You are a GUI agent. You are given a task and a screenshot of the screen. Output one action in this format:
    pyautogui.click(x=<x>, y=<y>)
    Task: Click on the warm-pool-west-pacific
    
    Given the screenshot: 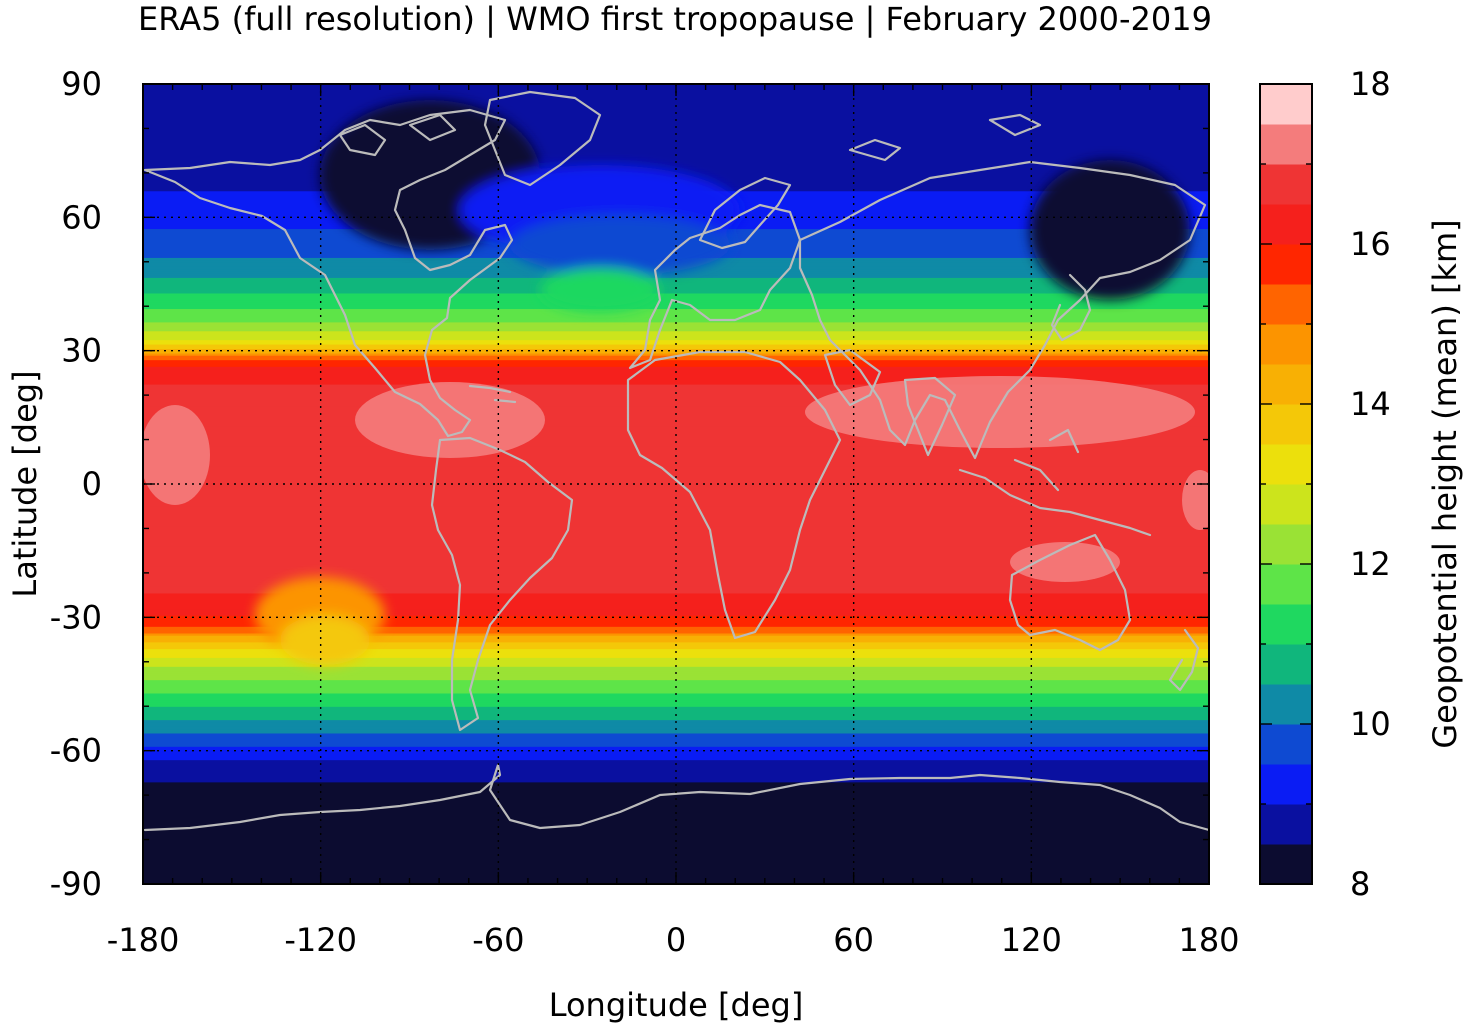 What is the action you would take?
    pyautogui.click(x=176, y=455)
    